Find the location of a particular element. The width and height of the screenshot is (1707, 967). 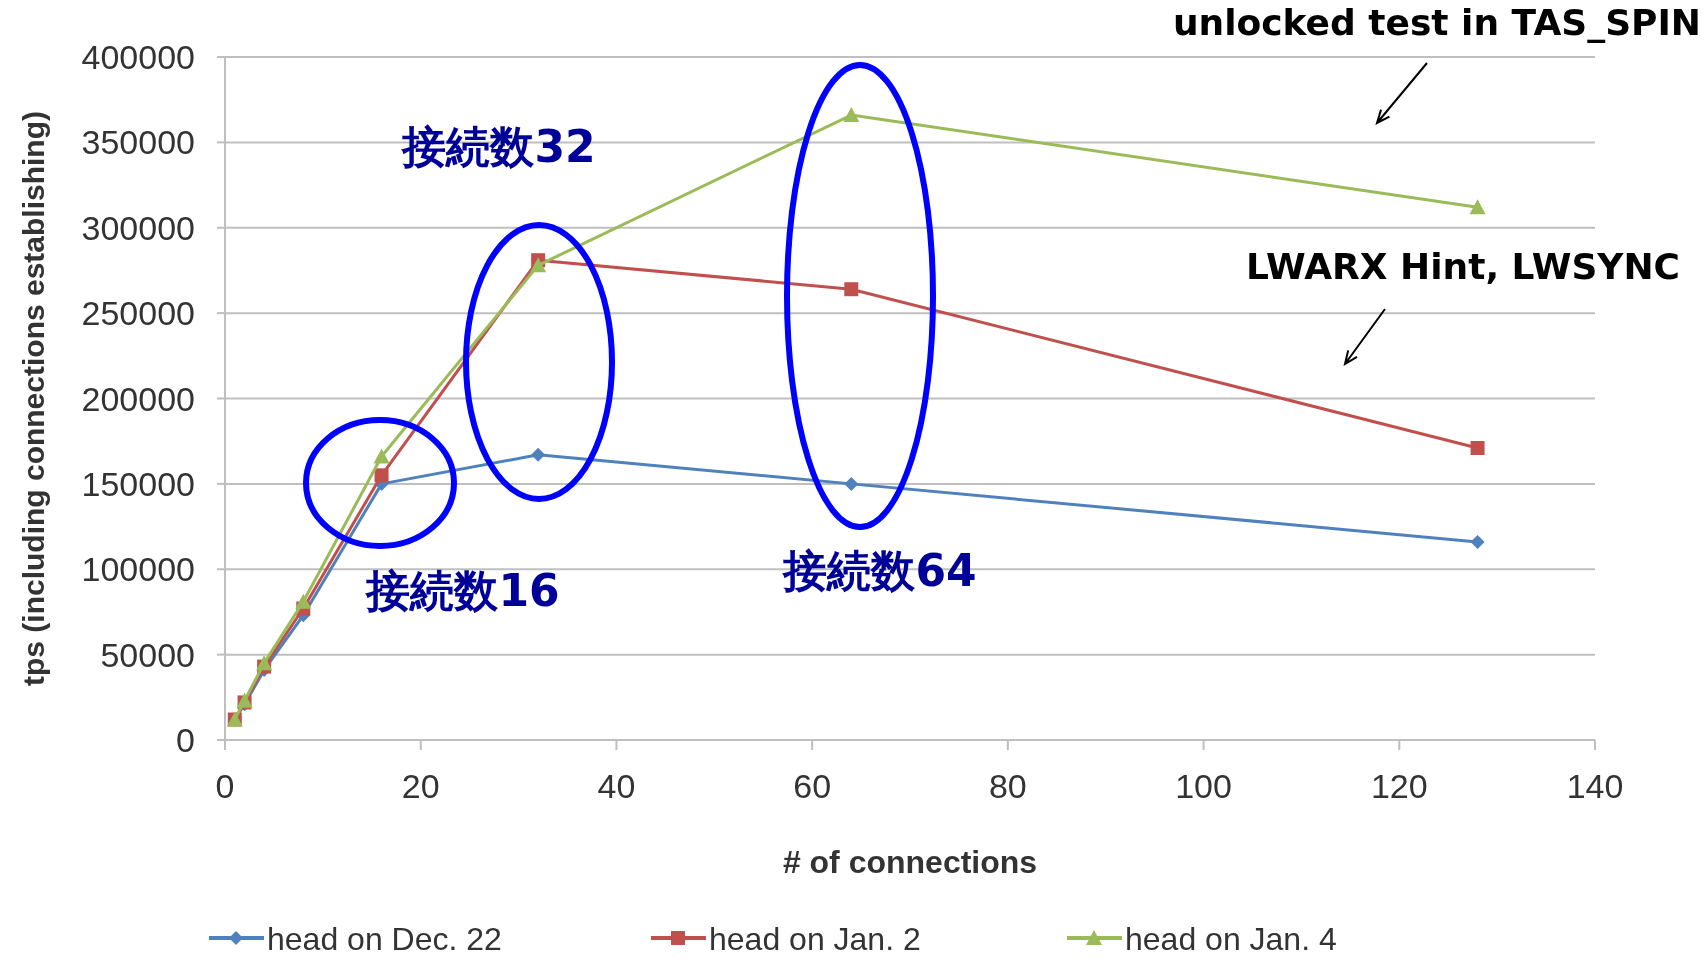

y-tick-label: 300000 is located at coordinates (138, 227).